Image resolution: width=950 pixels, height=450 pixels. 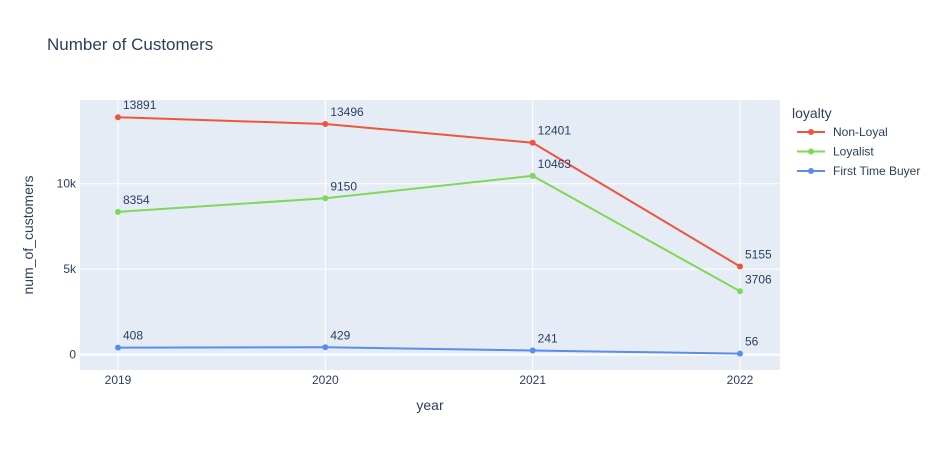 I want to click on data-label-non-loyal: 12401, so click(x=555, y=131).